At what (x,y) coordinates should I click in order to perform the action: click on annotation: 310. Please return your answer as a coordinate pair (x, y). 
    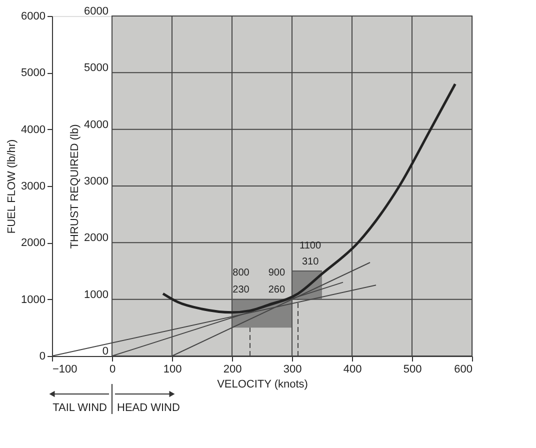
    Looking at the image, I should click on (311, 262).